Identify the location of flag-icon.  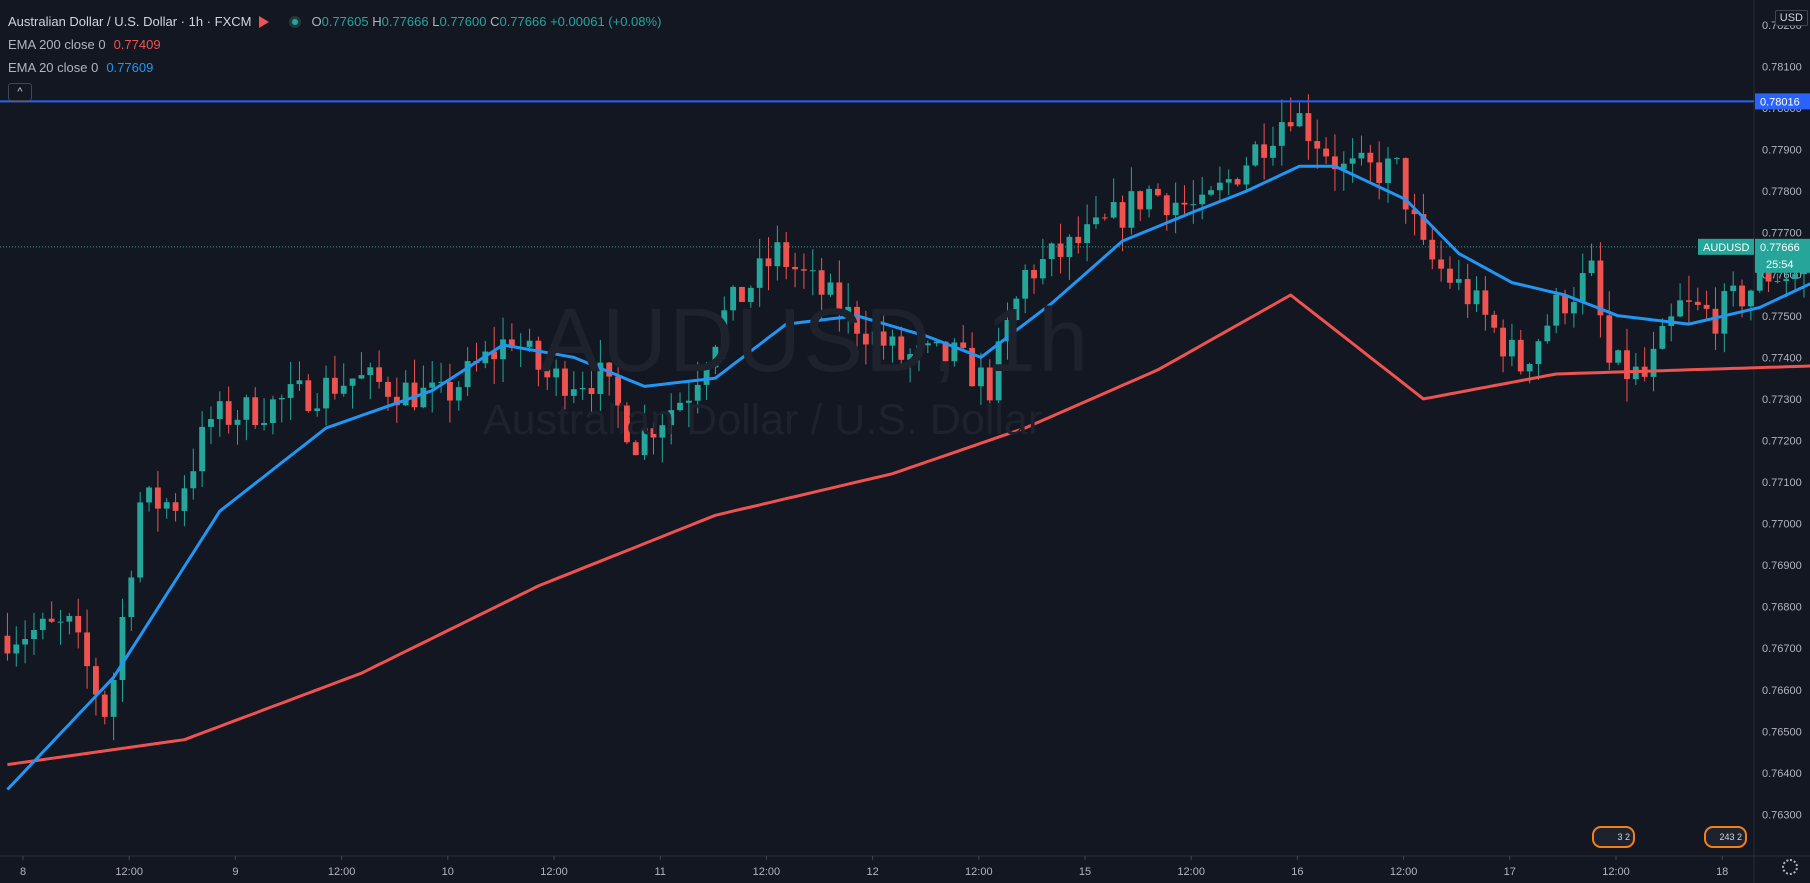
(264, 21).